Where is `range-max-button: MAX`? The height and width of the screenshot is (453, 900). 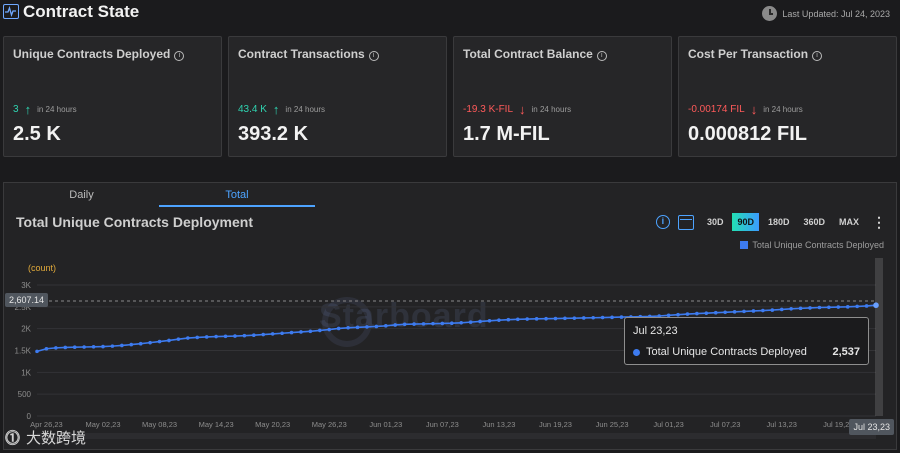 range-max-button: MAX is located at coordinates (849, 222).